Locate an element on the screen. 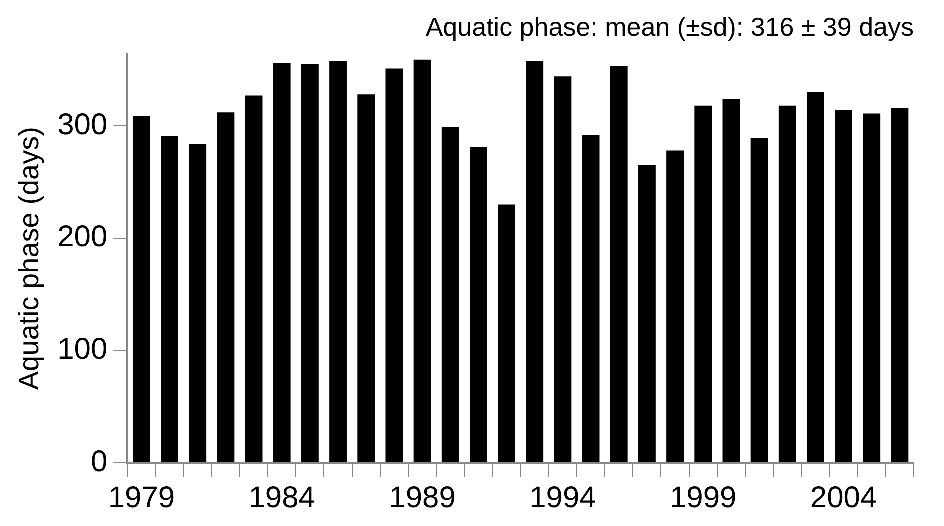 The image size is (944, 526). x-tick-label: 1989 is located at coordinates (422, 497).